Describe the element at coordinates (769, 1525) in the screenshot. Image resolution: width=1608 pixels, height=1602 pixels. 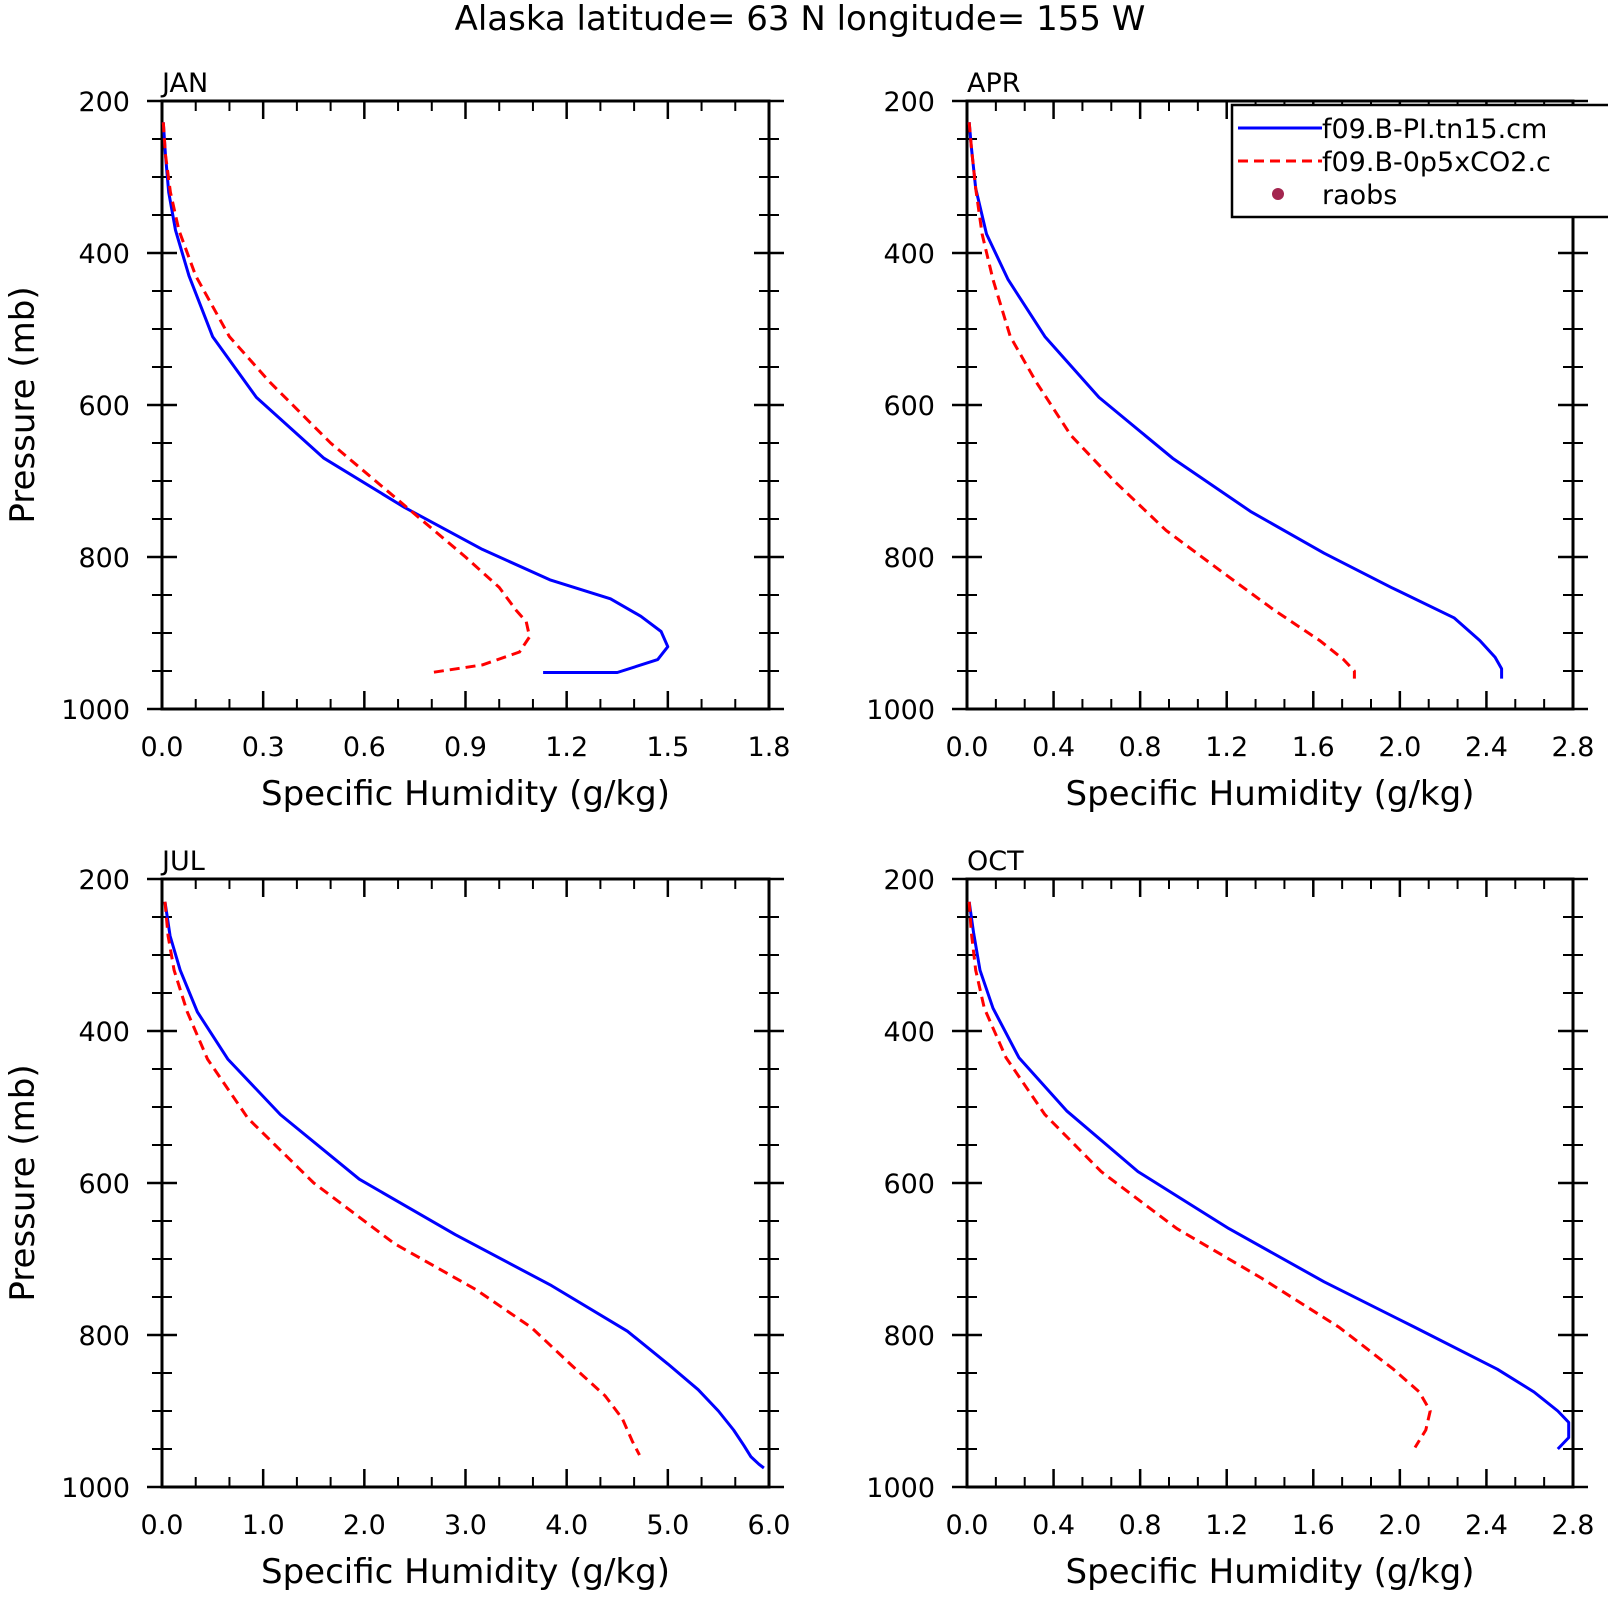
I see `x-tick-label: 6.0` at that location.